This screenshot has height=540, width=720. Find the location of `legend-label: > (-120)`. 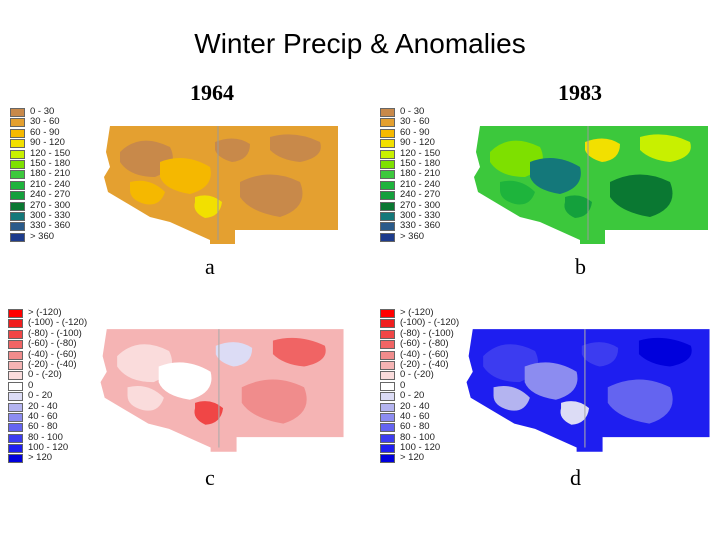

legend-label: > (-120) is located at coordinates (417, 312).